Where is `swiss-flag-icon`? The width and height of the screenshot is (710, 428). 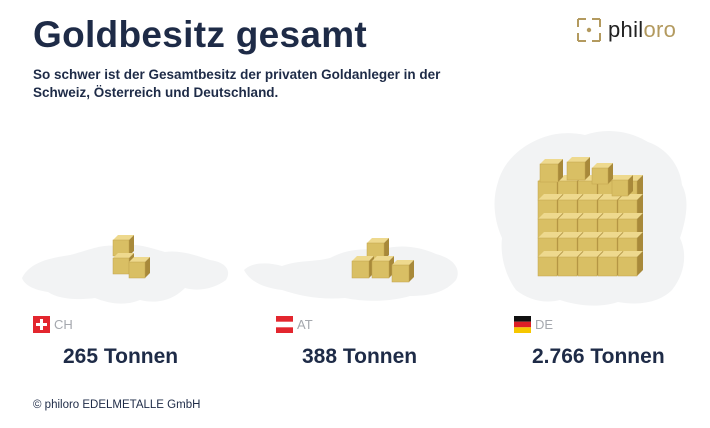
swiss-flag-icon is located at coordinates (41, 324).